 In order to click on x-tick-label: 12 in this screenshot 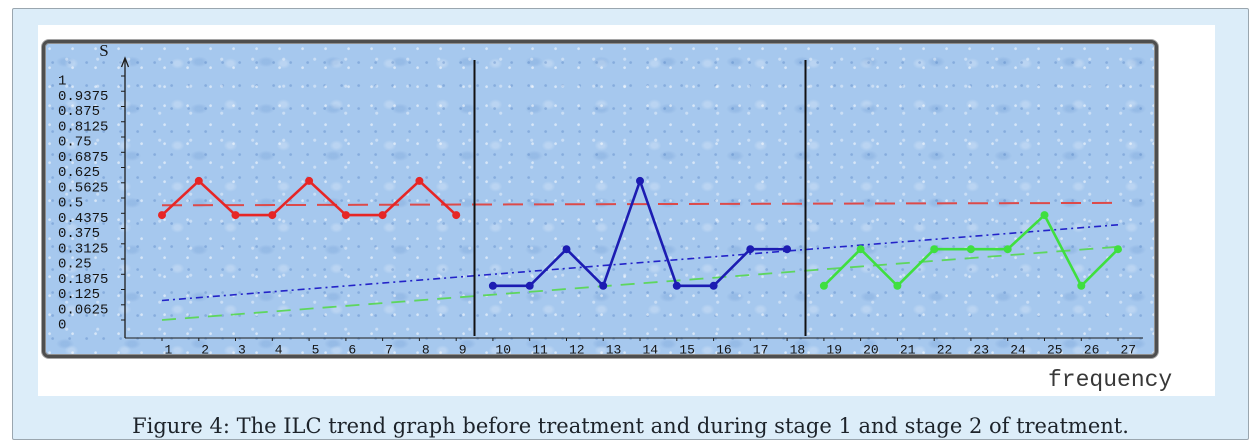, I will do `click(577, 350)`.